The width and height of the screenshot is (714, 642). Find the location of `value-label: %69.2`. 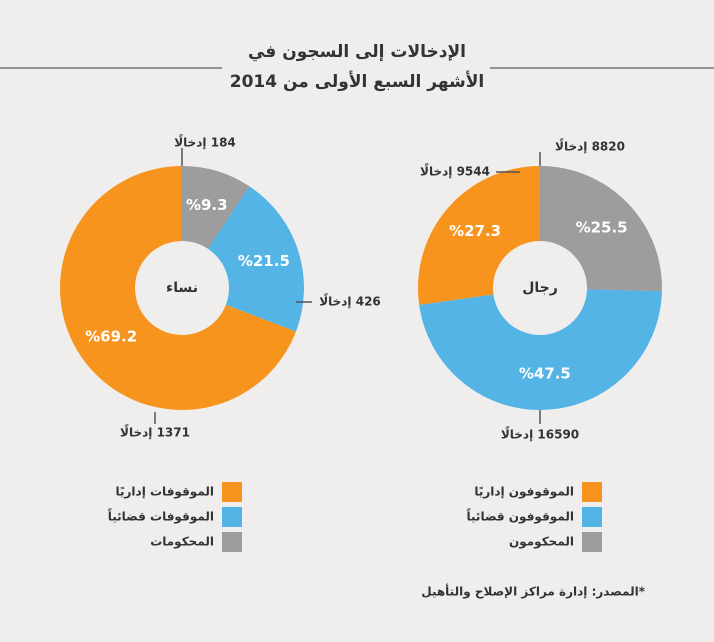

value-label: %69.2 is located at coordinates (111, 336).